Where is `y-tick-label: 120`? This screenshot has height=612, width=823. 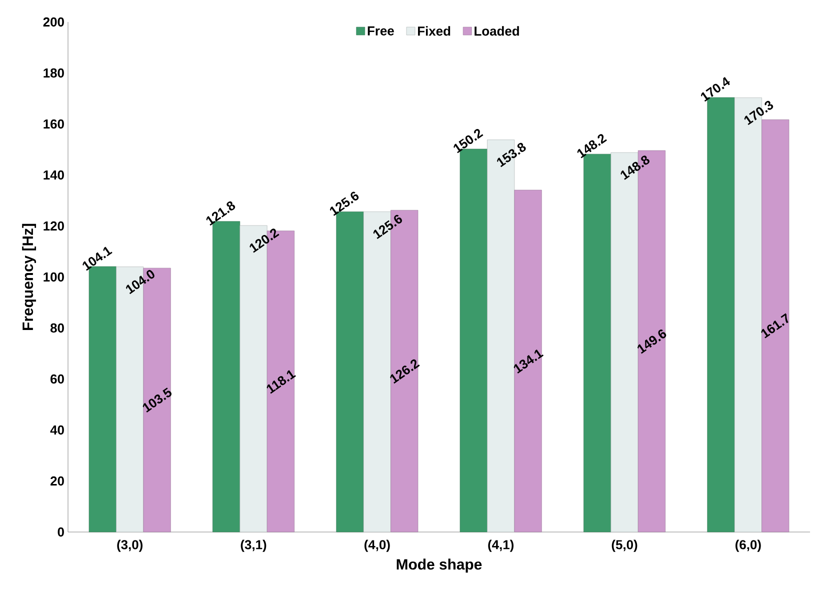 y-tick-label: 120 is located at coordinates (54, 226).